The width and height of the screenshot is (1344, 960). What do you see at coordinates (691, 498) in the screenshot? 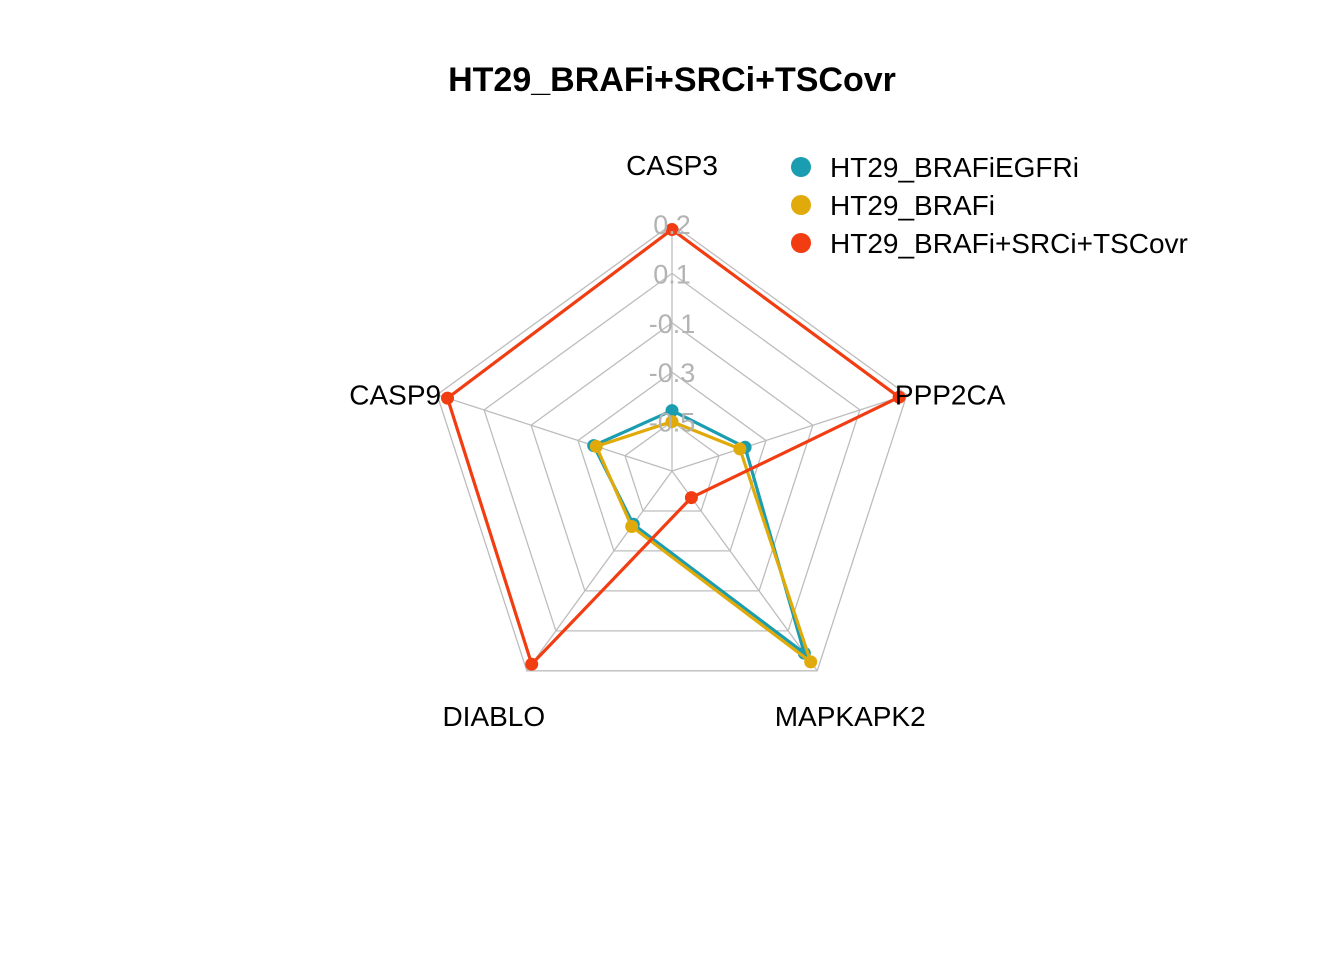
I see `series-3-point-mapkapk2` at bounding box center [691, 498].